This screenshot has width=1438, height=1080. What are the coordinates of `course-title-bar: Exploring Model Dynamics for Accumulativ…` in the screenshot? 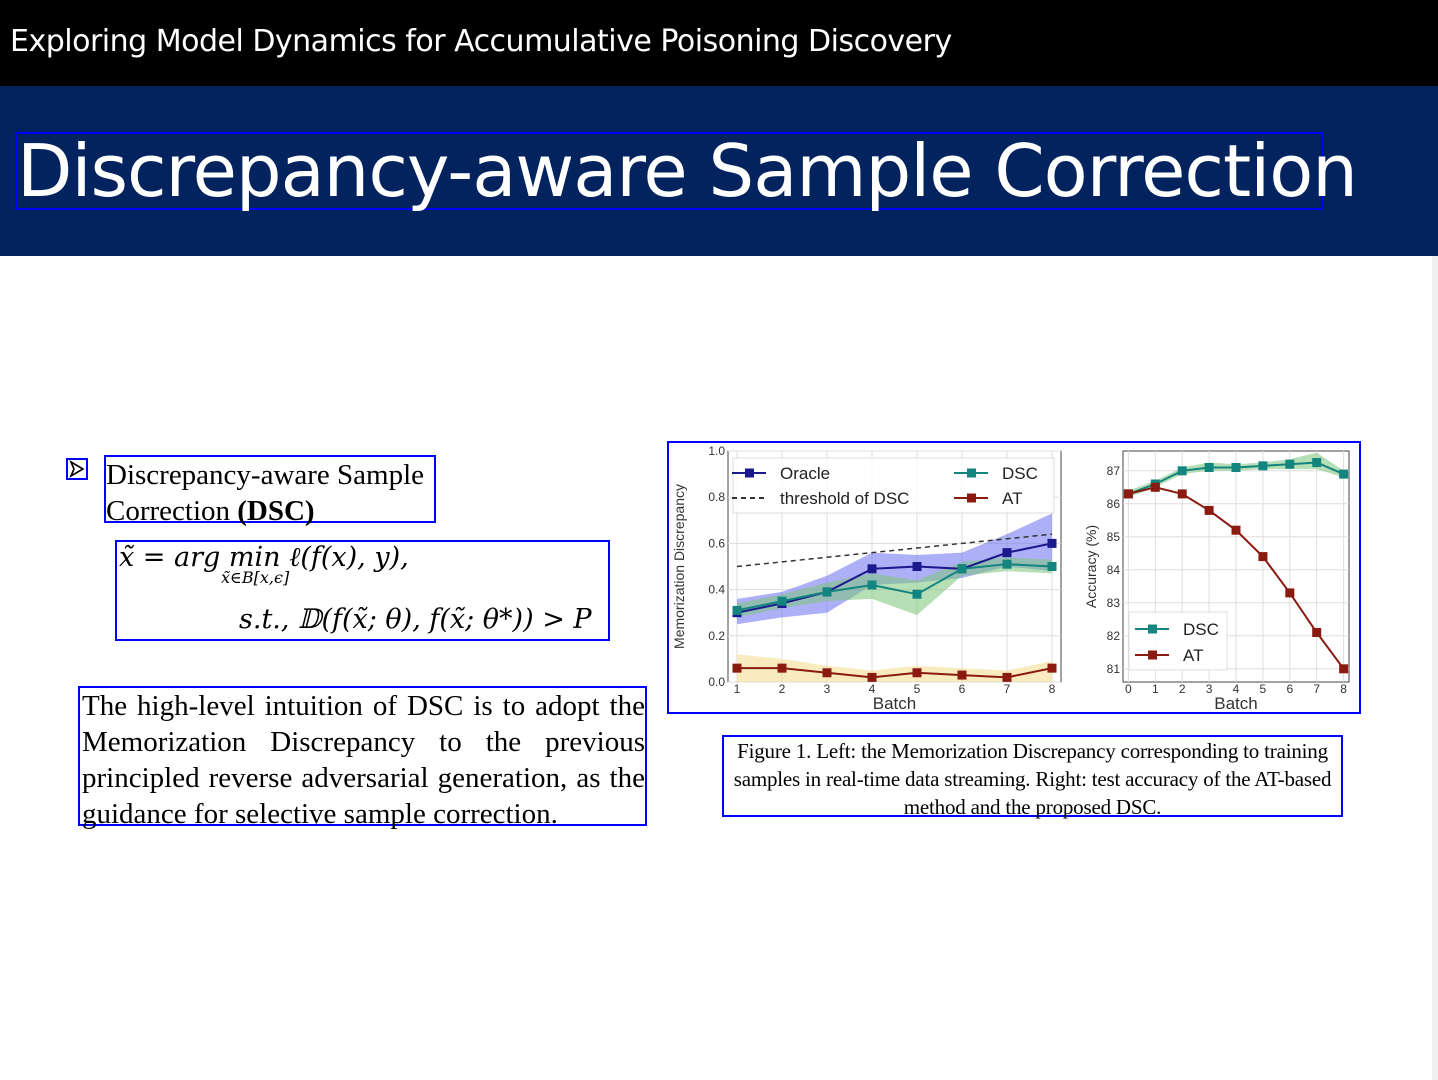 It's located at (719, 43).